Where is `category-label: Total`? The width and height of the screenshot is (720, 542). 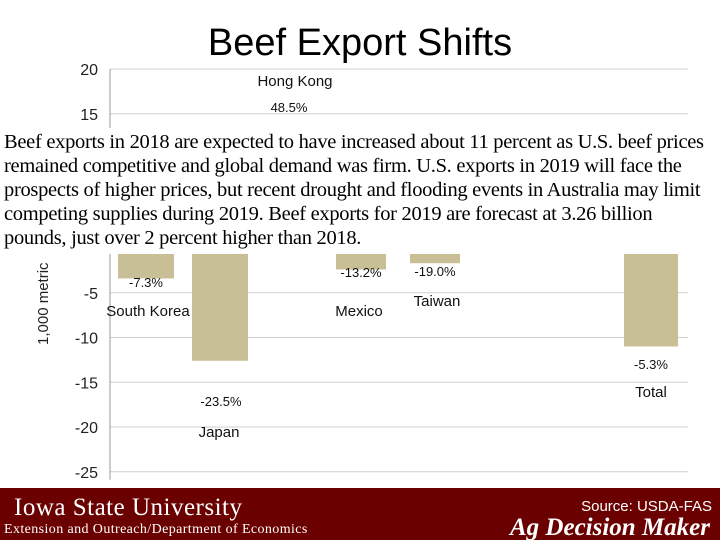
category-label: Total is located at coordinates (651, 392).